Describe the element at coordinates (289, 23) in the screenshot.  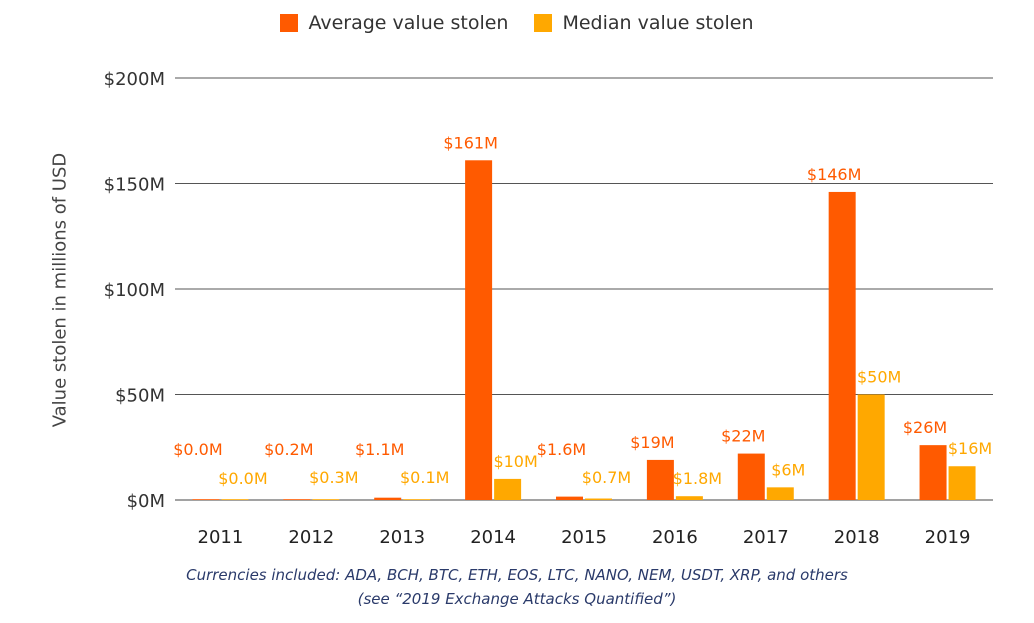
I see `legend-swatch-average` at that location.